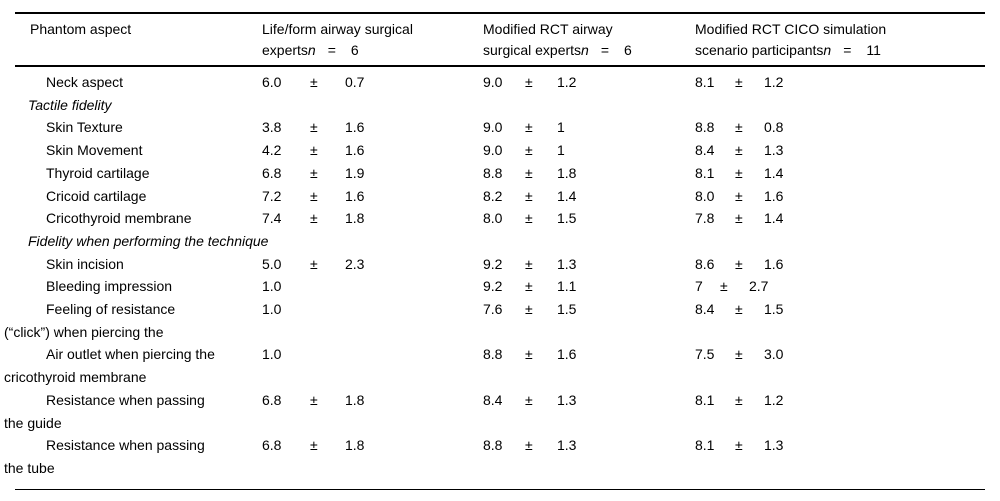 The width and height of the screenshot is (1000, 501). I want to click on mean-value: 9.0, so click(493, 150).